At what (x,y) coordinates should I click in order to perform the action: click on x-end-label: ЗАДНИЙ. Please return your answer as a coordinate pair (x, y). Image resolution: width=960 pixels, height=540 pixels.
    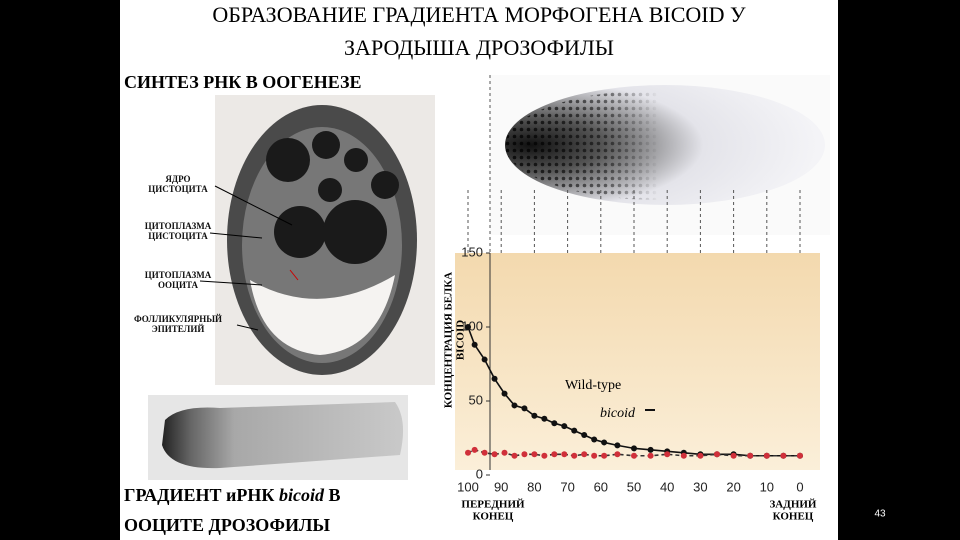
    Looking at the image, I should click on (793, 505).